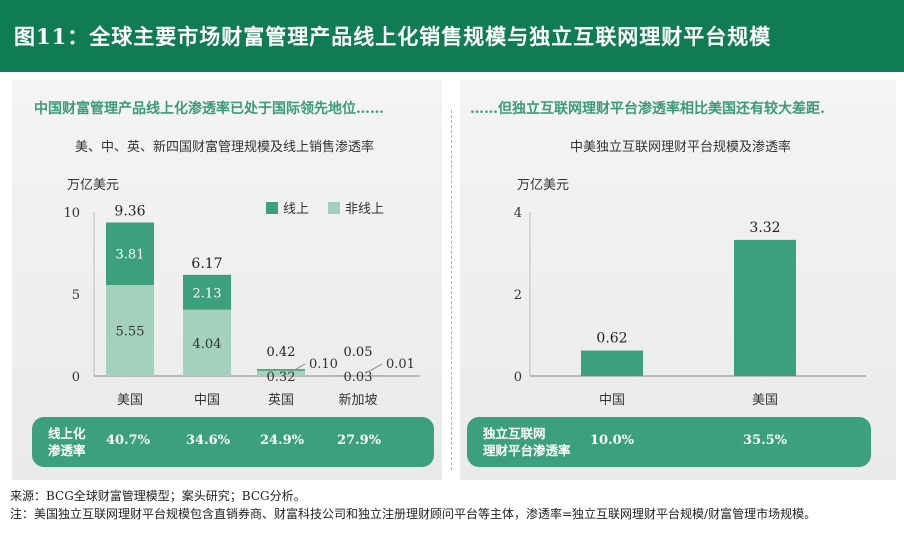  Describe the element at coordinates (452, 36) in the screenshot. I see `figure-title: 图11：全球主要市场财富管理产品线上化销售规模与独立互联网理财平台规模` at that location.